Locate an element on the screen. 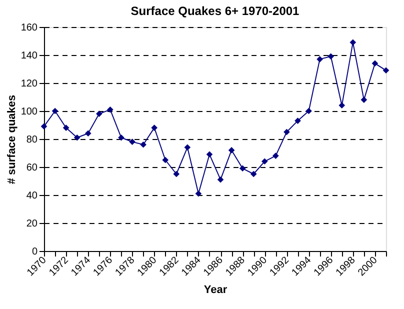 The height and width of the screenshot is (309, 404). y-tick-label: 160 is located at coordinates (29, 28).